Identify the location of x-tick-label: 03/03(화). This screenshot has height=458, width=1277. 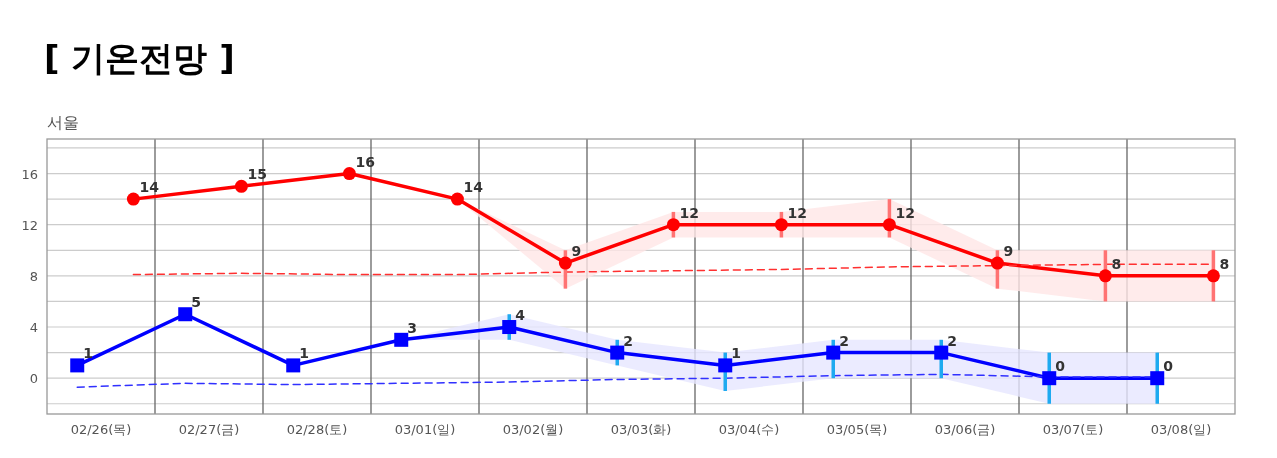
(641, 429).